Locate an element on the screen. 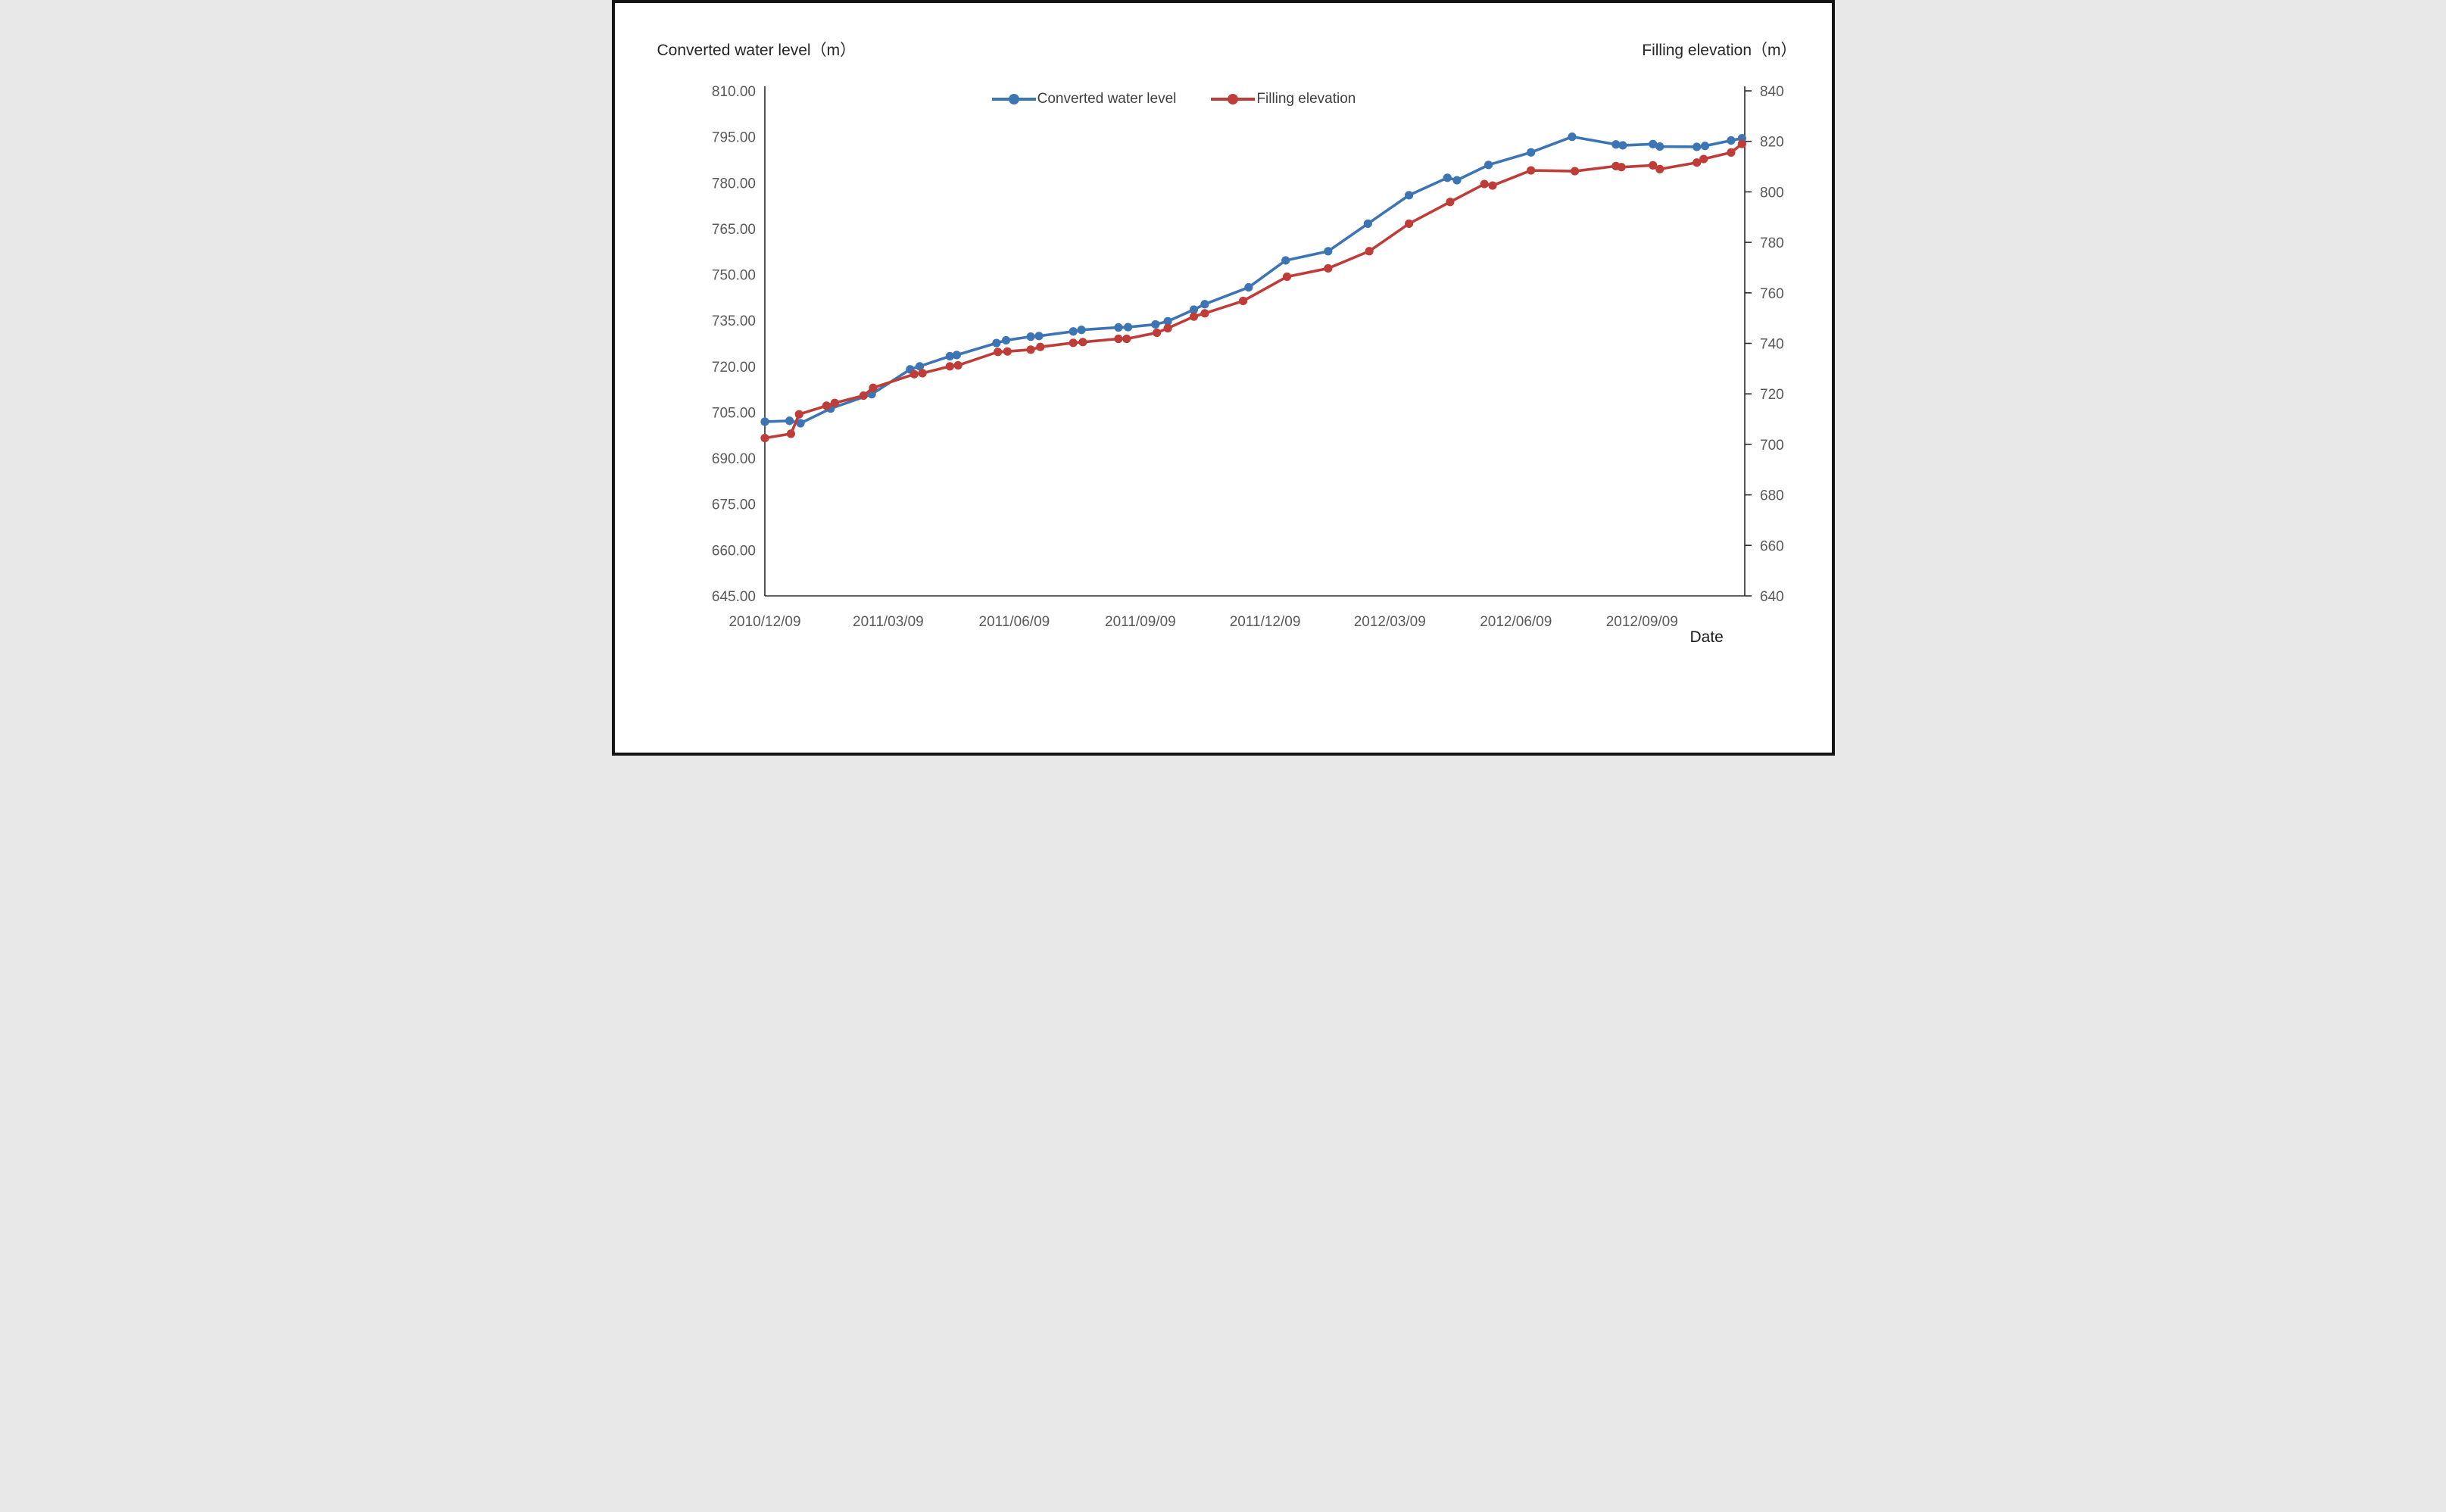 This screenshot has width=2446, height=1512. left-axis-tick-label: 720.00 is located at coordinates (733, 368).